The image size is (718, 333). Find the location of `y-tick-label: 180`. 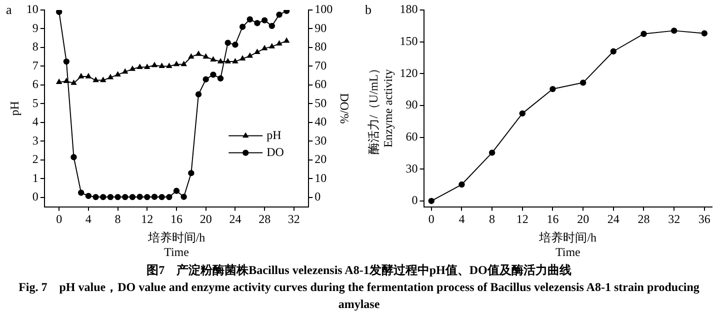

y-tick-label: 180 is located at coordinates (409, 9).